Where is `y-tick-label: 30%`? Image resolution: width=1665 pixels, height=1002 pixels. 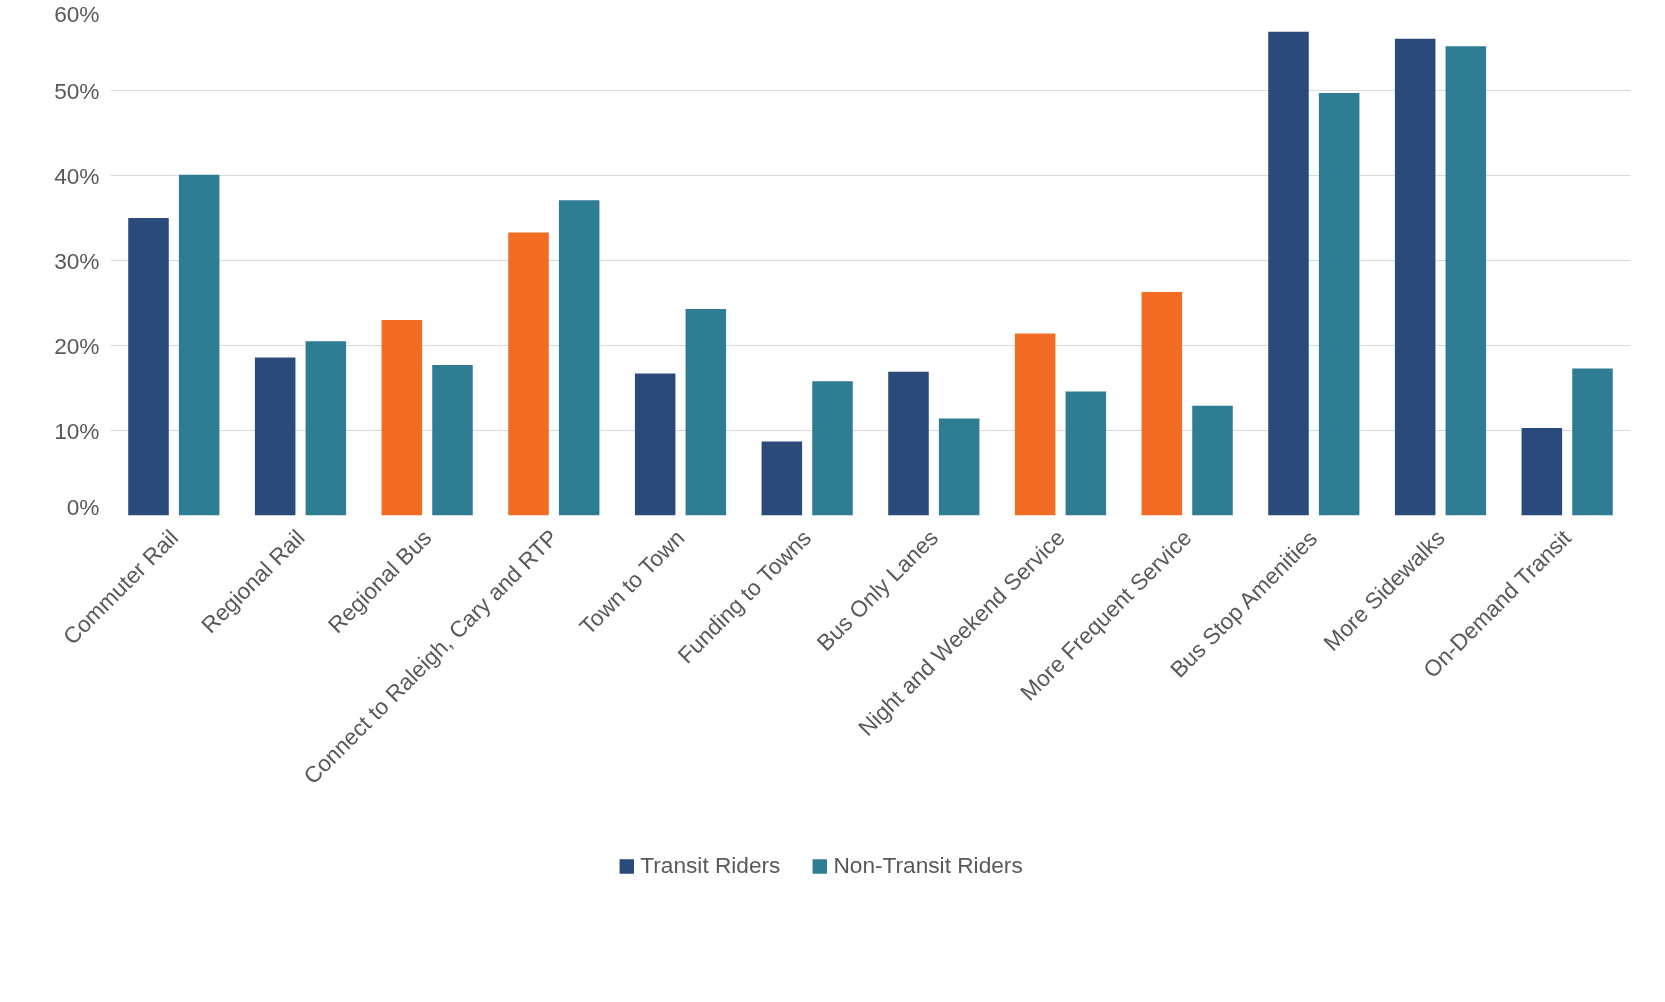
y-tick-label: 30% is located at coordinates (77, 260).